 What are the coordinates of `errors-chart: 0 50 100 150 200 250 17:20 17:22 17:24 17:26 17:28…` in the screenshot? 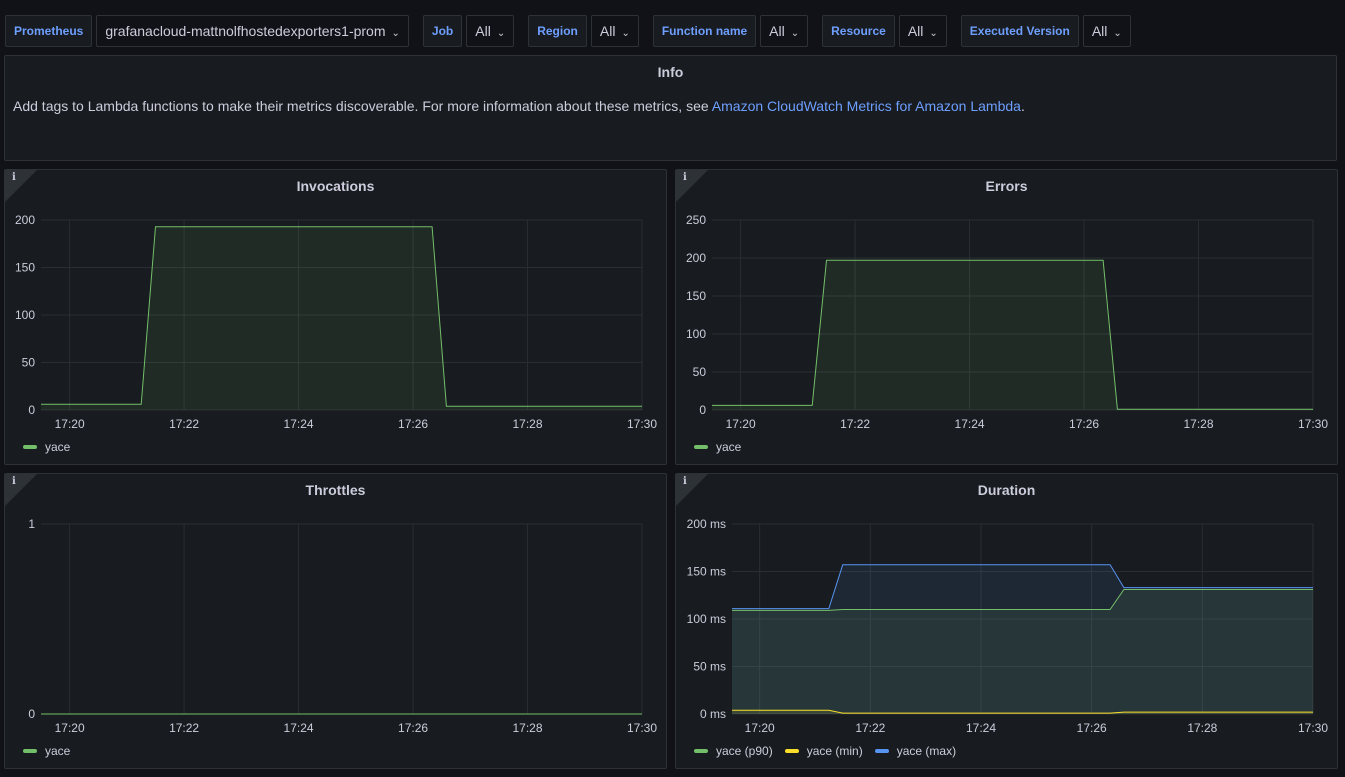 It's located at (1007, 322).